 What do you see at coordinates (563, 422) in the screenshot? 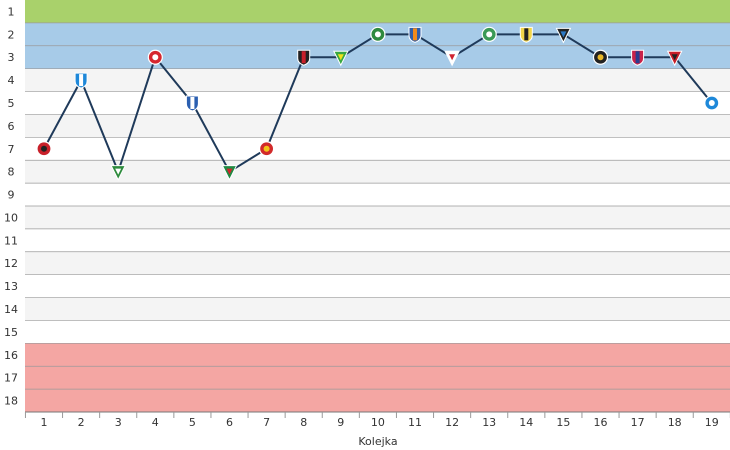
I see `x-tick-label: 15` at bounding box center [563, 422].